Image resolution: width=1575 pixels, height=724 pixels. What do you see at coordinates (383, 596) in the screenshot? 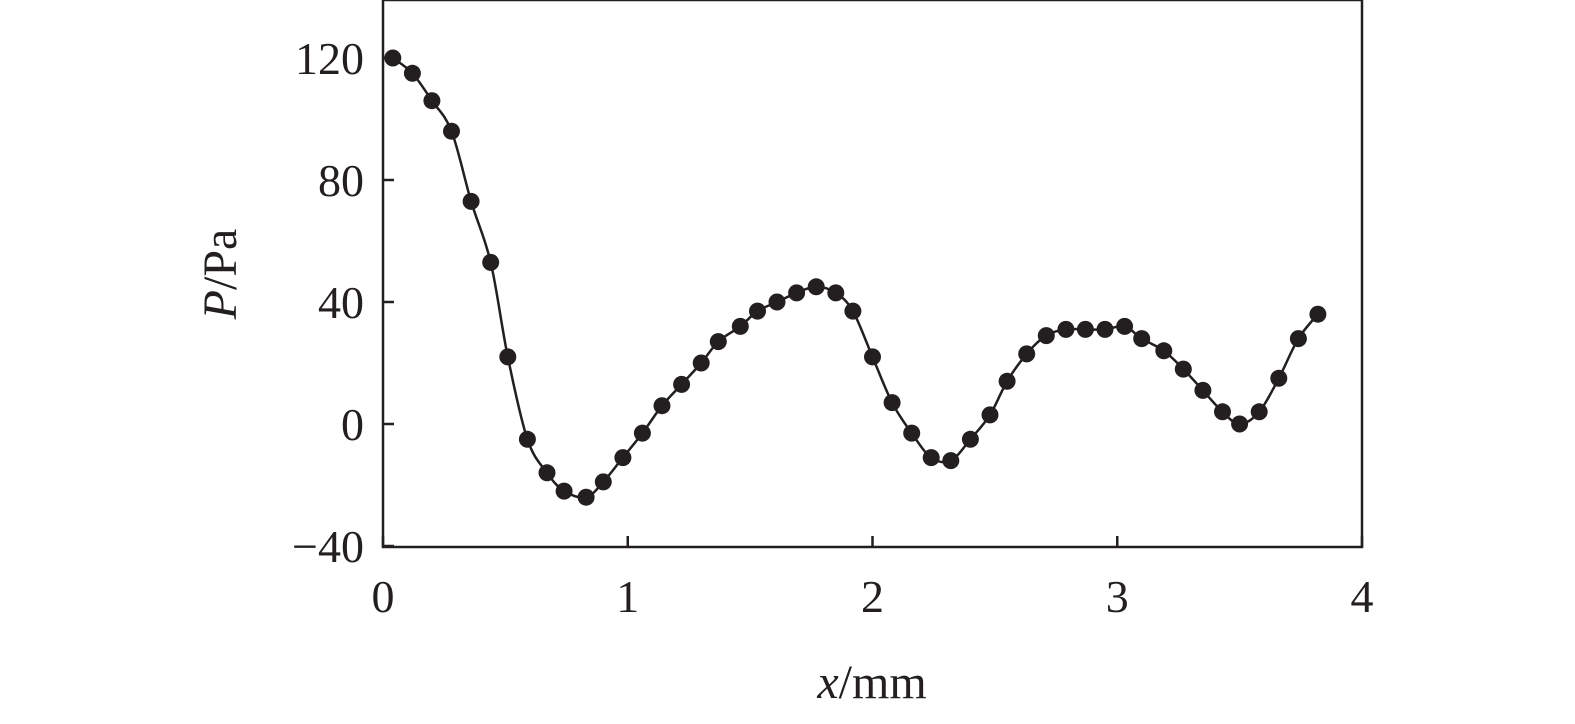
I see `x-tick-label: 0` at bounding box center [383, 596].